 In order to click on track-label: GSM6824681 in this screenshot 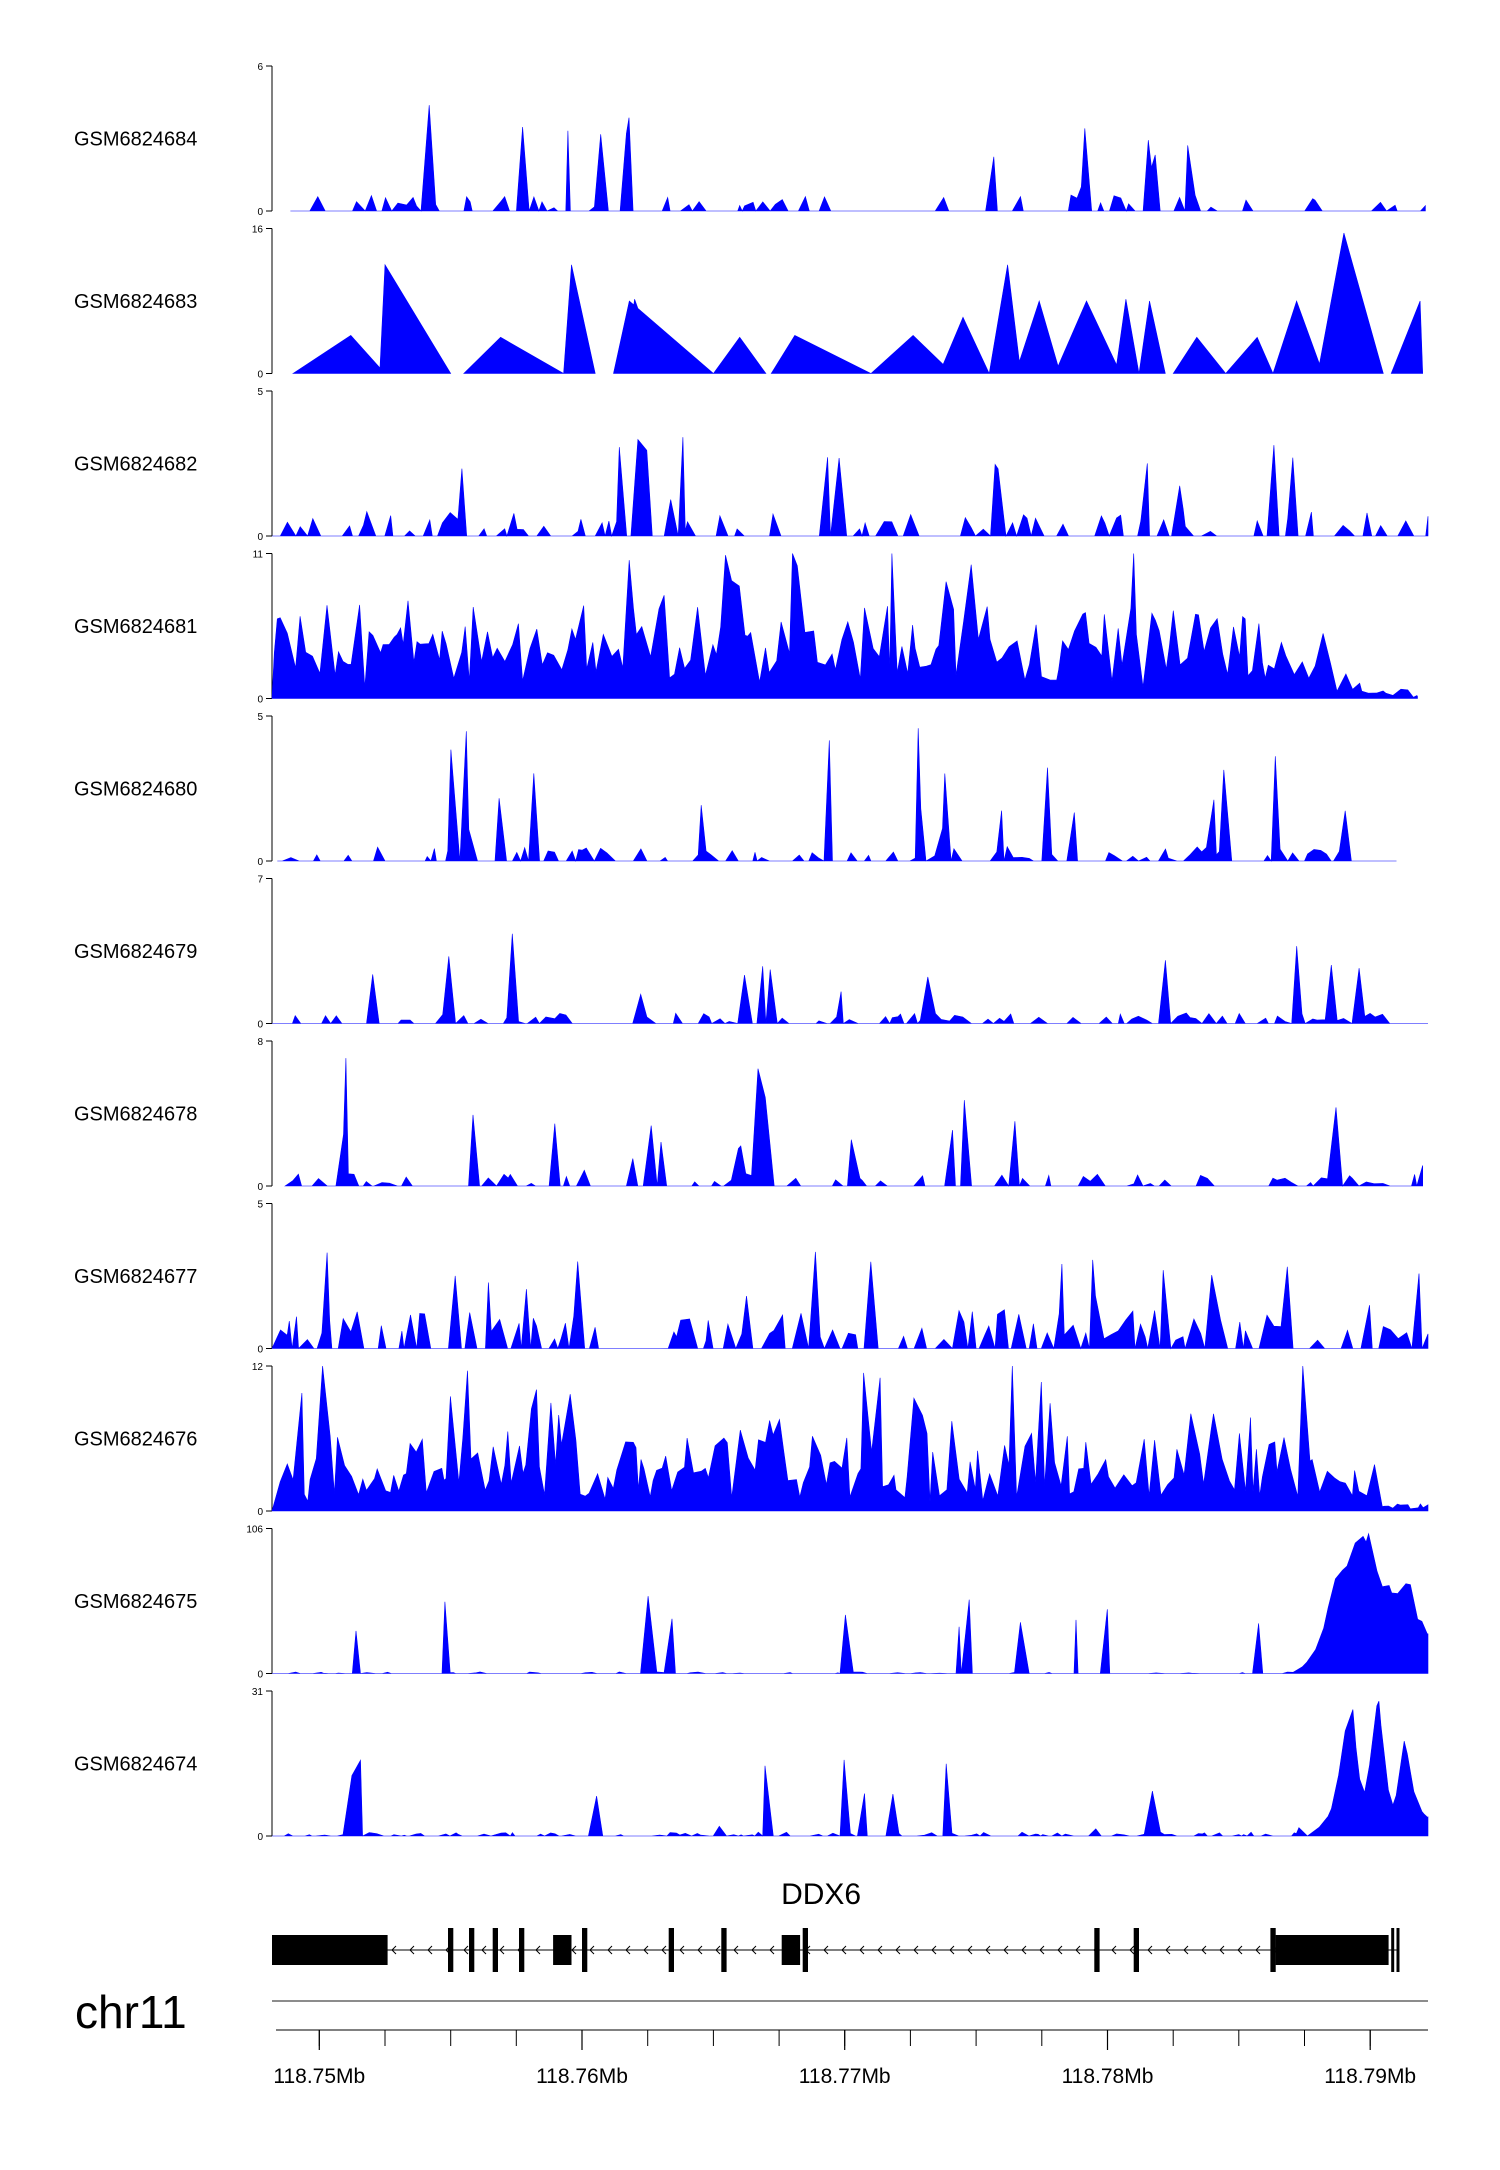, I will do `click(135, 627)`.